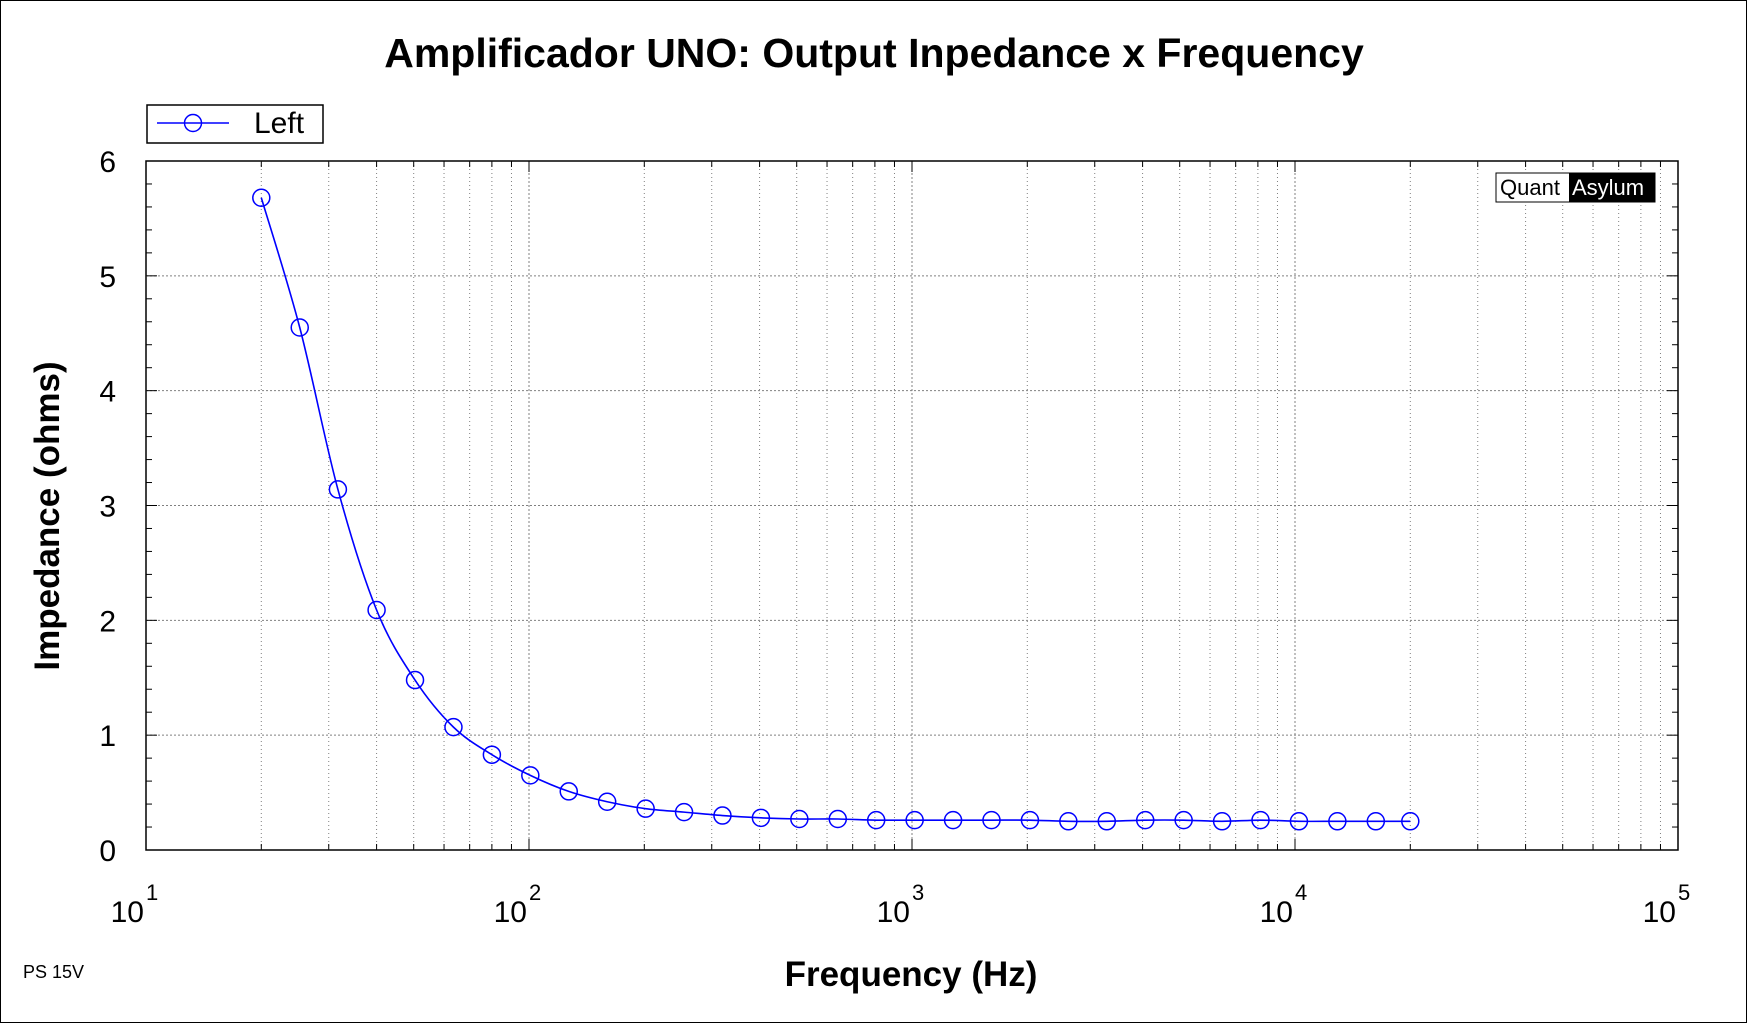 Image resolution: width=1747 pixels, height=1024 pixels. I want to click on watermark-quant: Quant, so click(1530, 187).